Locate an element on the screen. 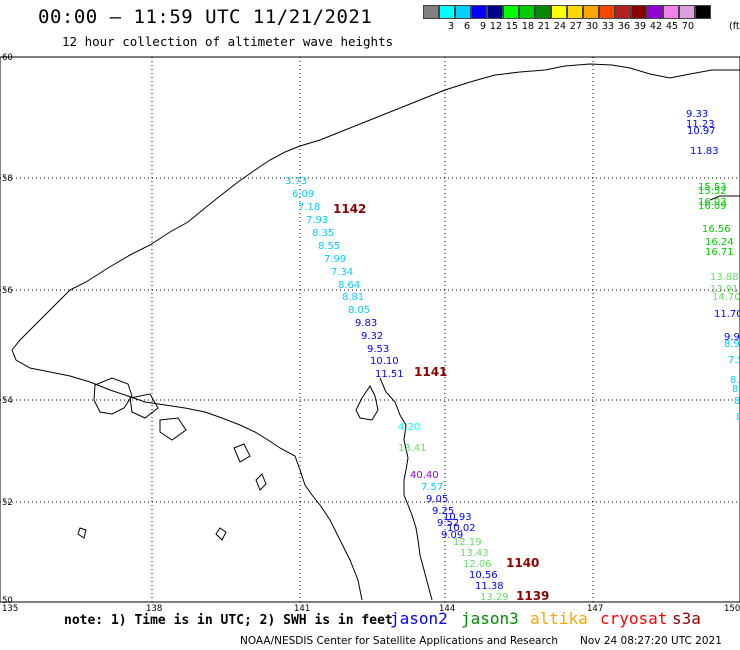  longitude-label: 150 is located at coordinates (732, 609).